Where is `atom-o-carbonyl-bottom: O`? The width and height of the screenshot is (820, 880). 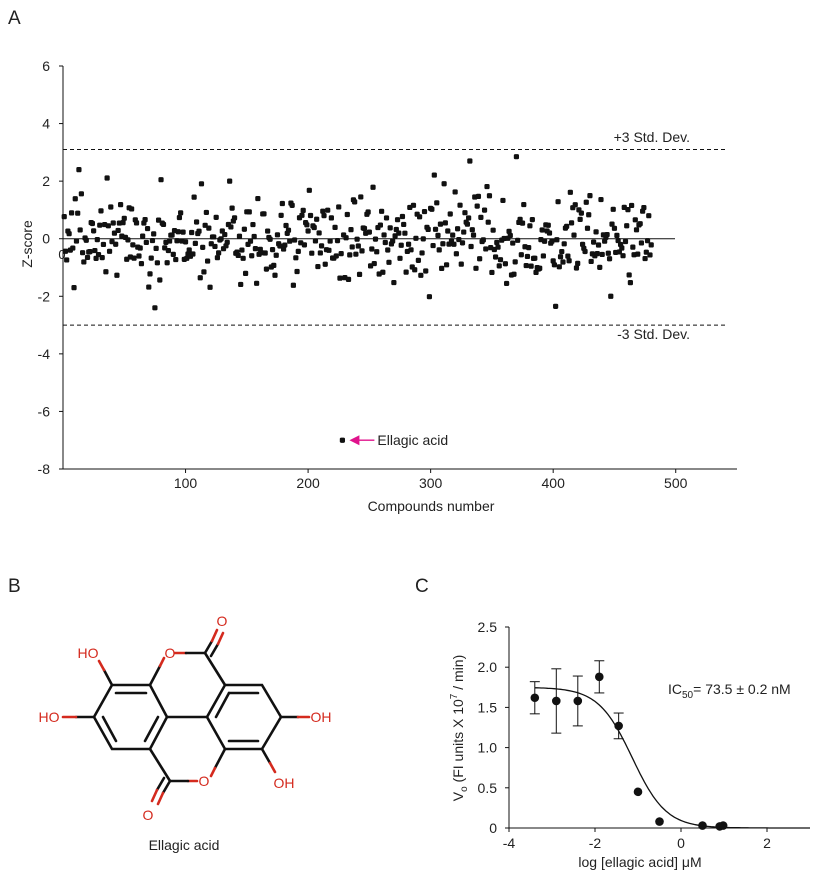 atom-o-carbonyl-bottom: O is located at coordinates (148, 815).